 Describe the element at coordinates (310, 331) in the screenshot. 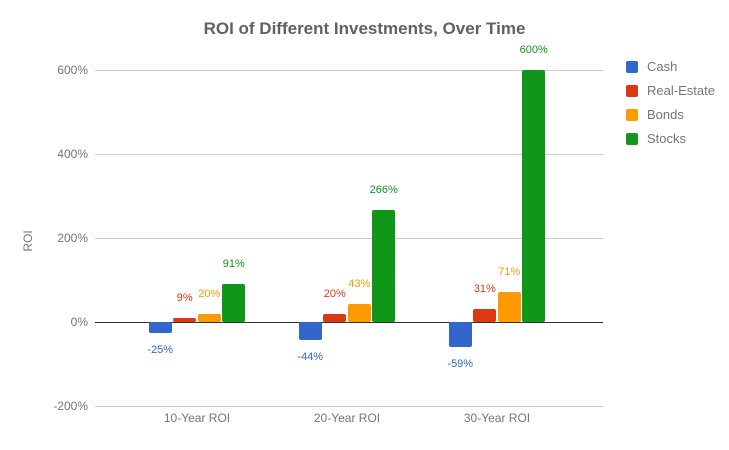

I see `bar-cash-20-year-roi` at that location.